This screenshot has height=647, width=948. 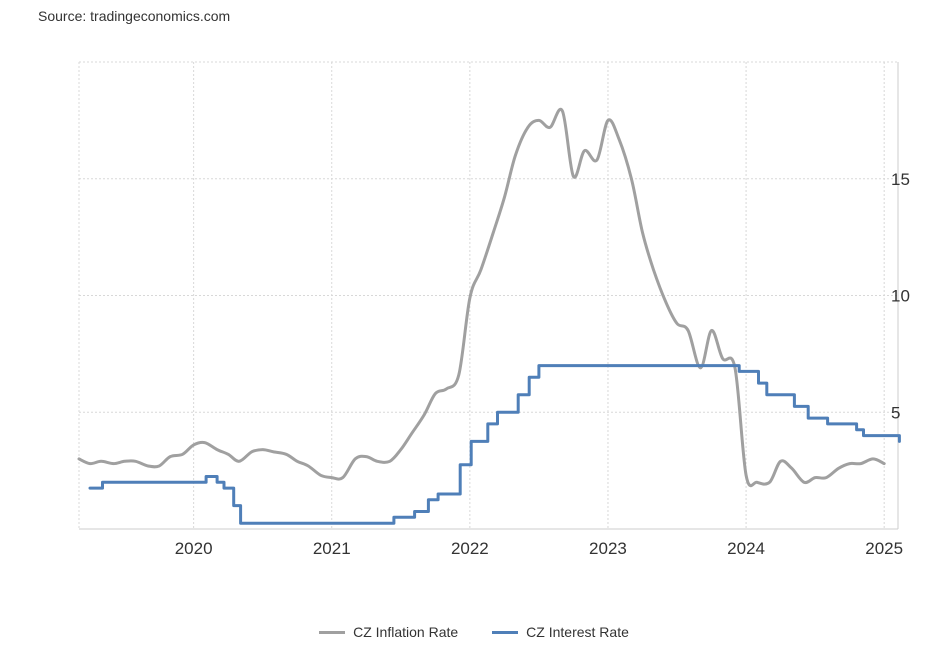 What do you see at coordinates (577, 632) in the screenshot?
I see `legend-label-interest: CZ Interest Rate` at bounding box center [577, 632].